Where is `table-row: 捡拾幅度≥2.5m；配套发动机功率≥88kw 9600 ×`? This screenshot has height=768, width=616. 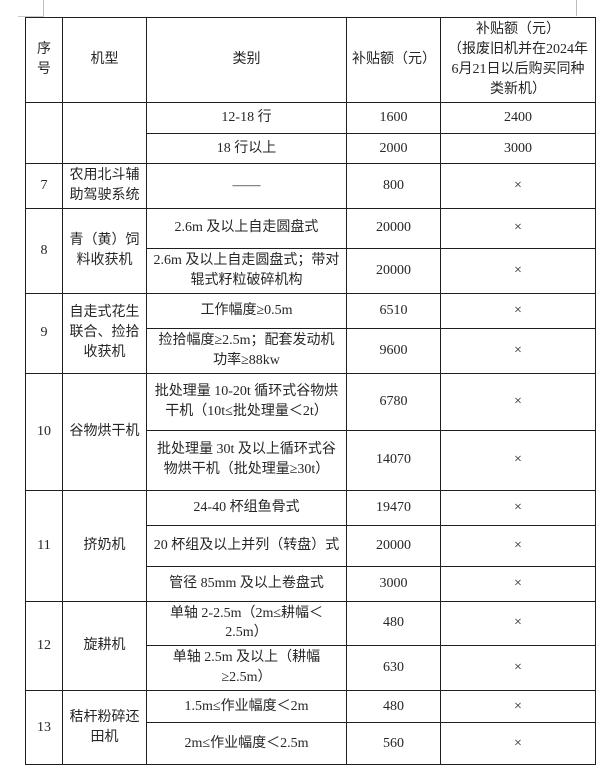 table-row: 捡拾幅度≥2.5m；配套发动机功率≥88kw 9600 × is located at coordinates (311, 350).